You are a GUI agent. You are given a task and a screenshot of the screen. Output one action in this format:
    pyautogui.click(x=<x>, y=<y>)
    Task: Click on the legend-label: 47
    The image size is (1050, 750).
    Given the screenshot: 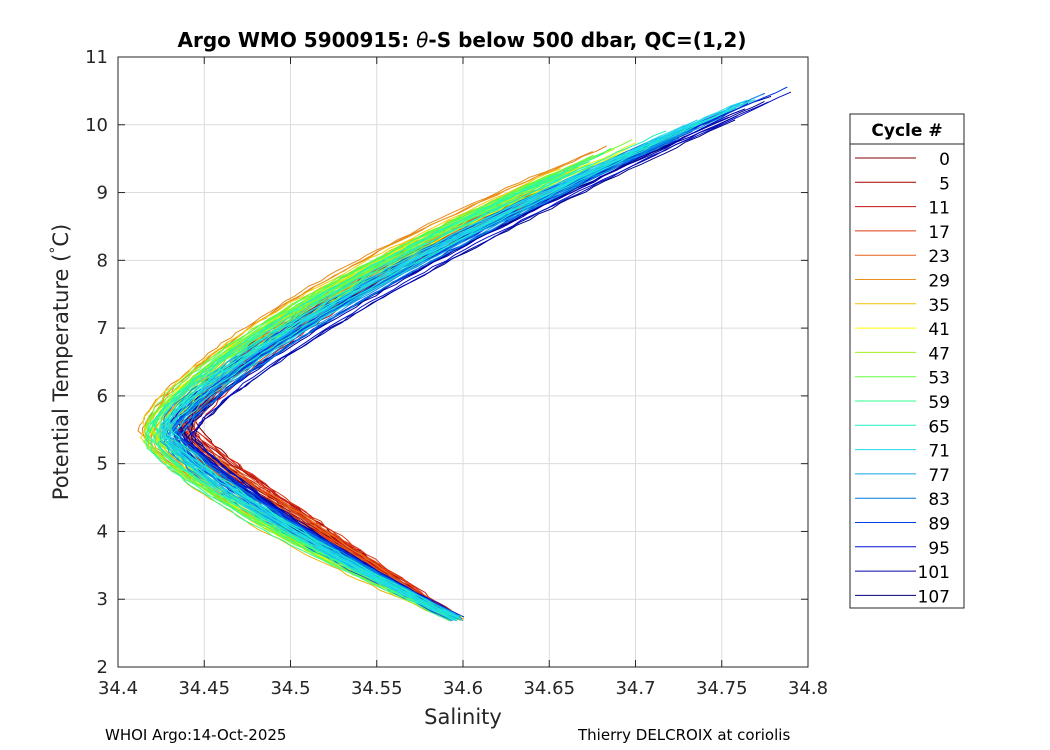 What is the action you would take?
    pyautogui.click(x=939, y=354)
    